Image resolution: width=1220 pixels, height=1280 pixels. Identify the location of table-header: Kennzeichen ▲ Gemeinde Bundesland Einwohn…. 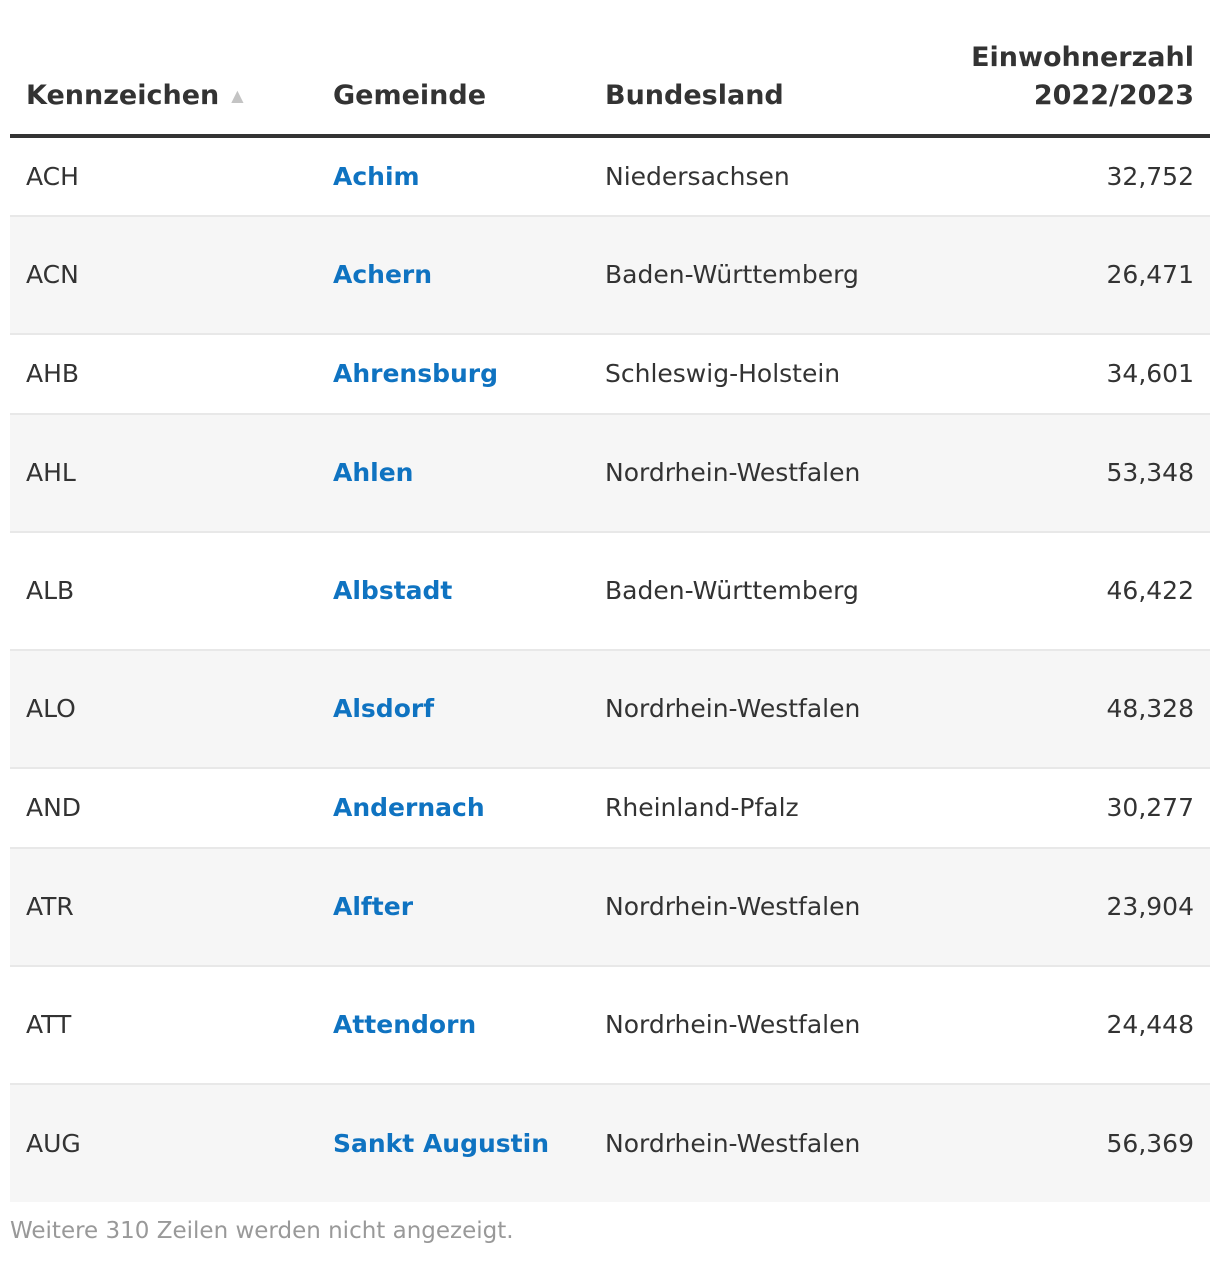
(610, 69).